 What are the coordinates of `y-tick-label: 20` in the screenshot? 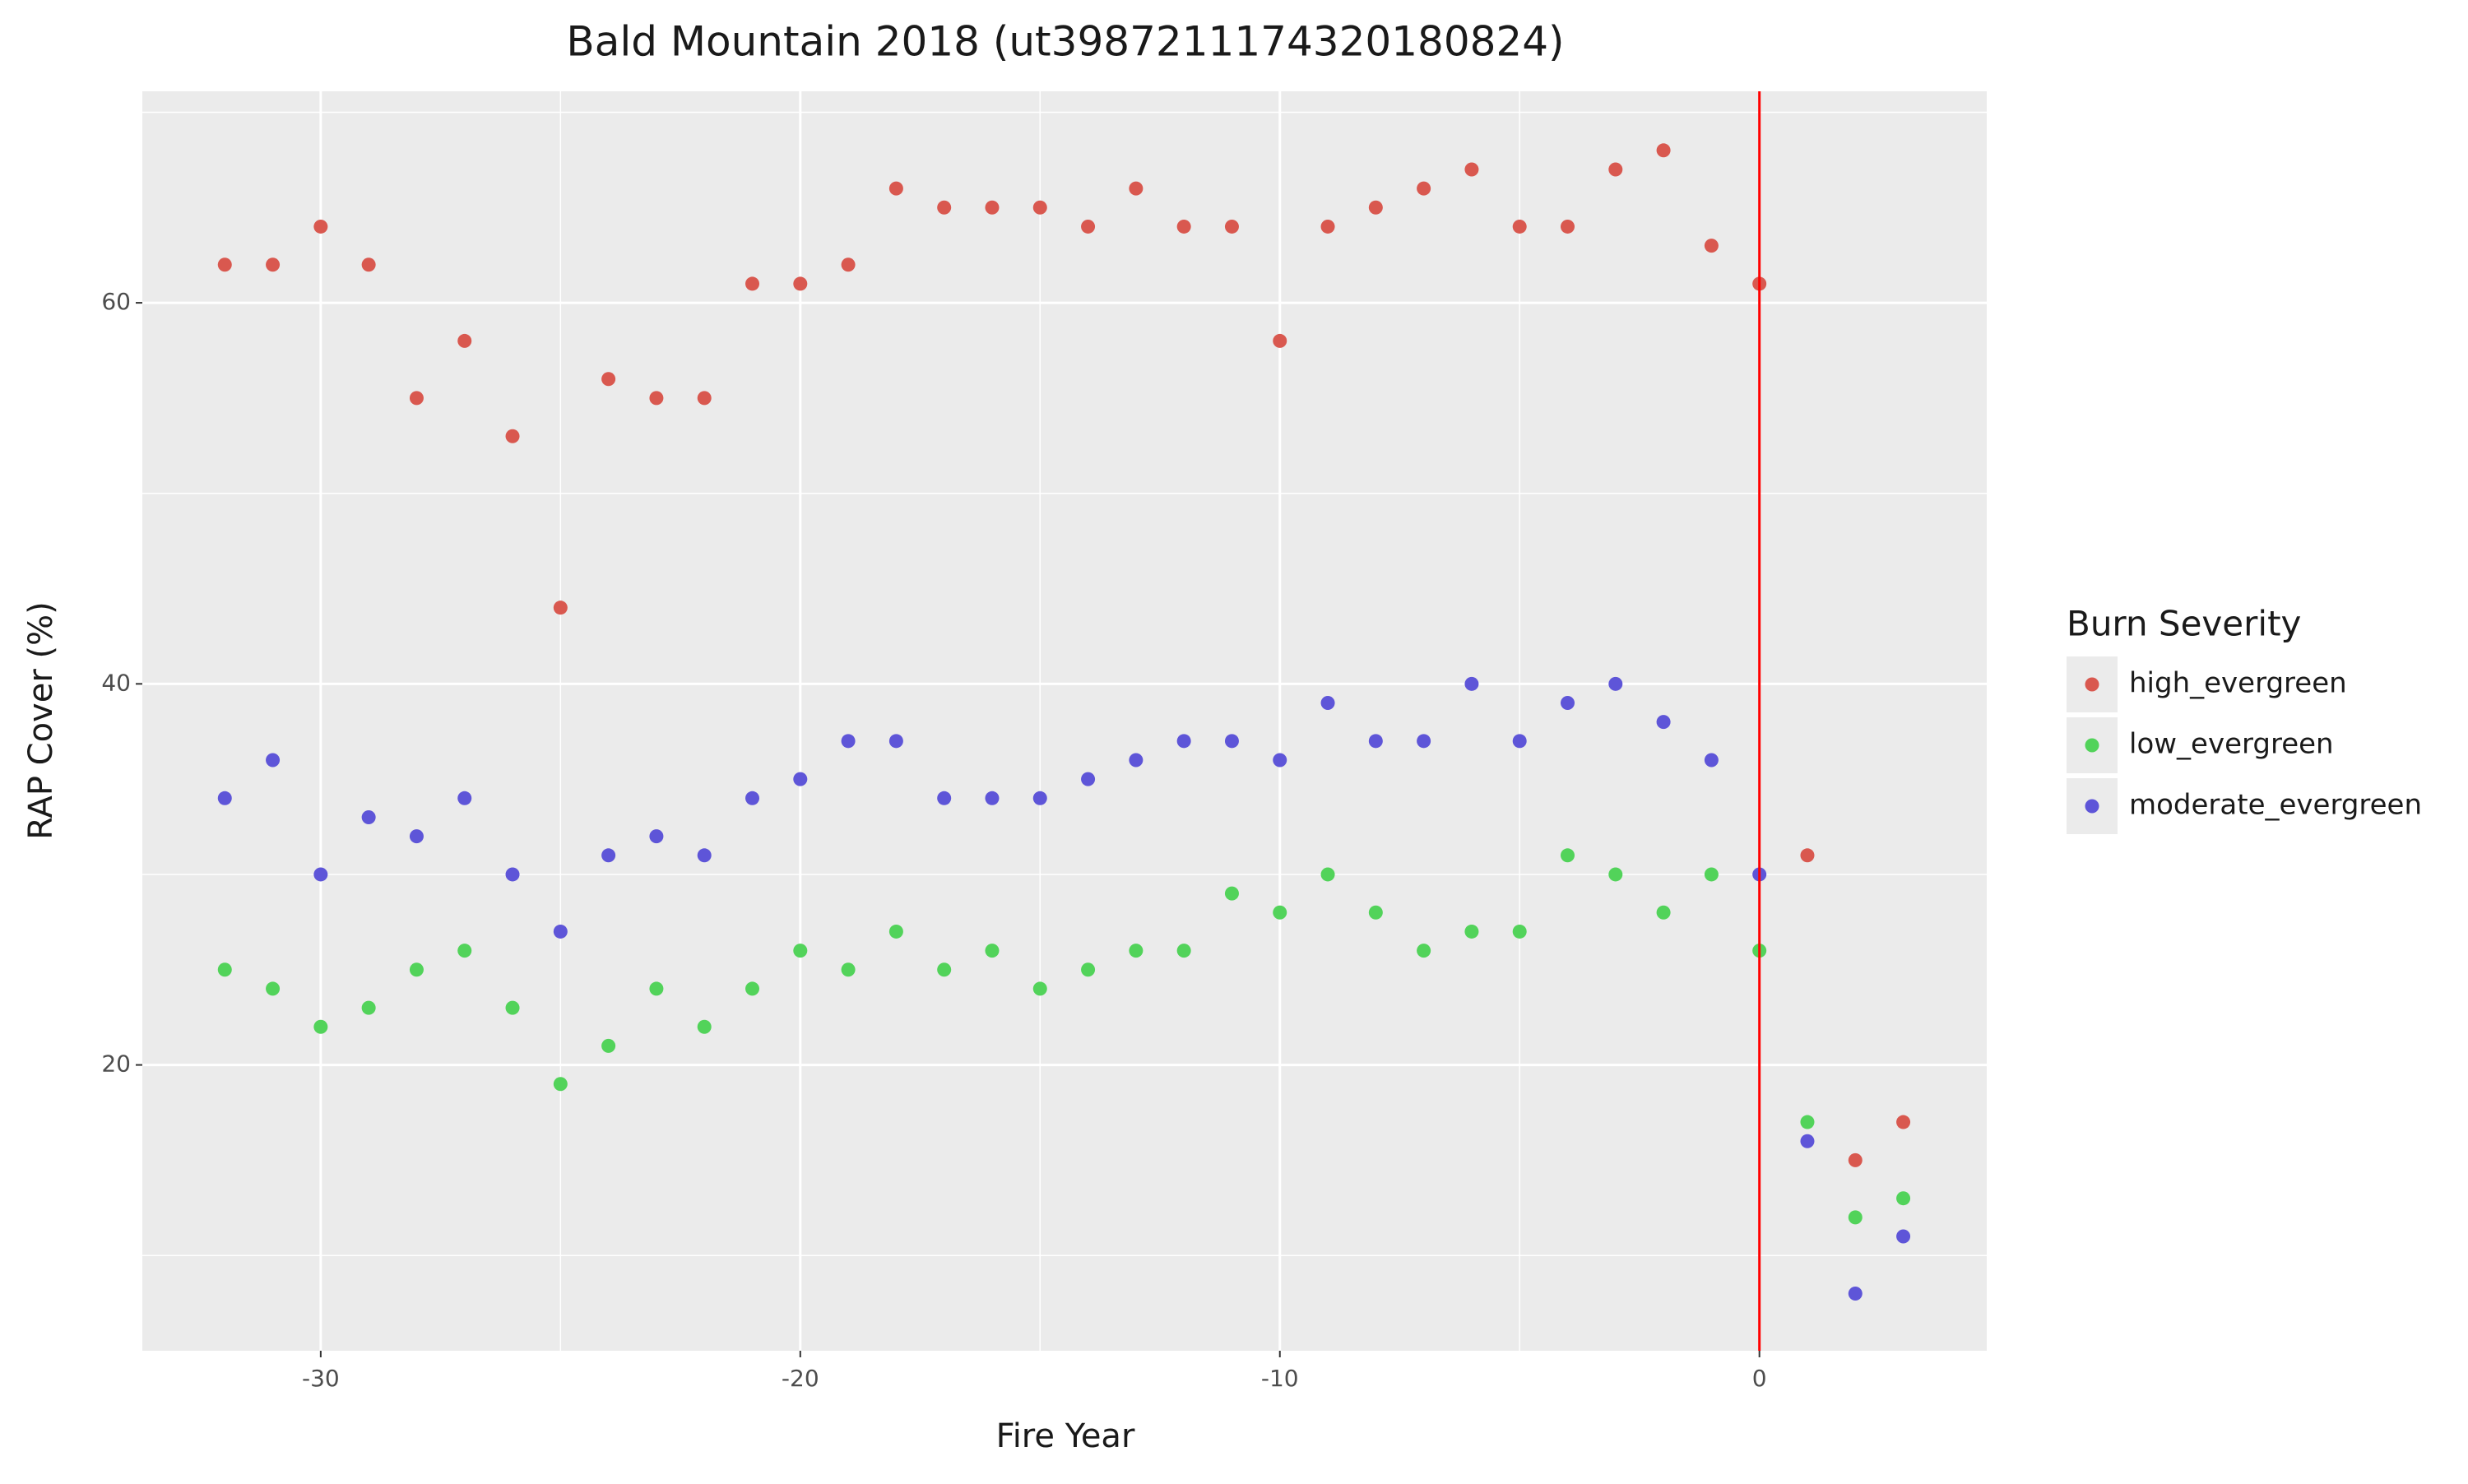 It's located at (116, 1064).